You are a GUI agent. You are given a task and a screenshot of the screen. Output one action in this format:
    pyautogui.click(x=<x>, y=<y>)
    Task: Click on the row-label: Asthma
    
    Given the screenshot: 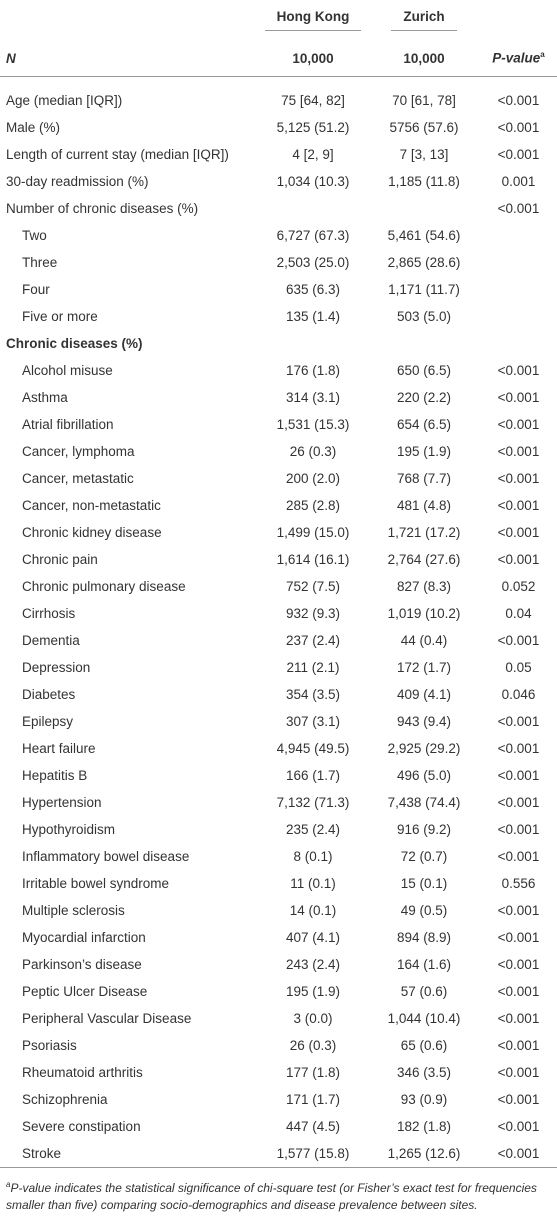 What is the action you would take?
    pyautogui.click(x=45, y=397)
    